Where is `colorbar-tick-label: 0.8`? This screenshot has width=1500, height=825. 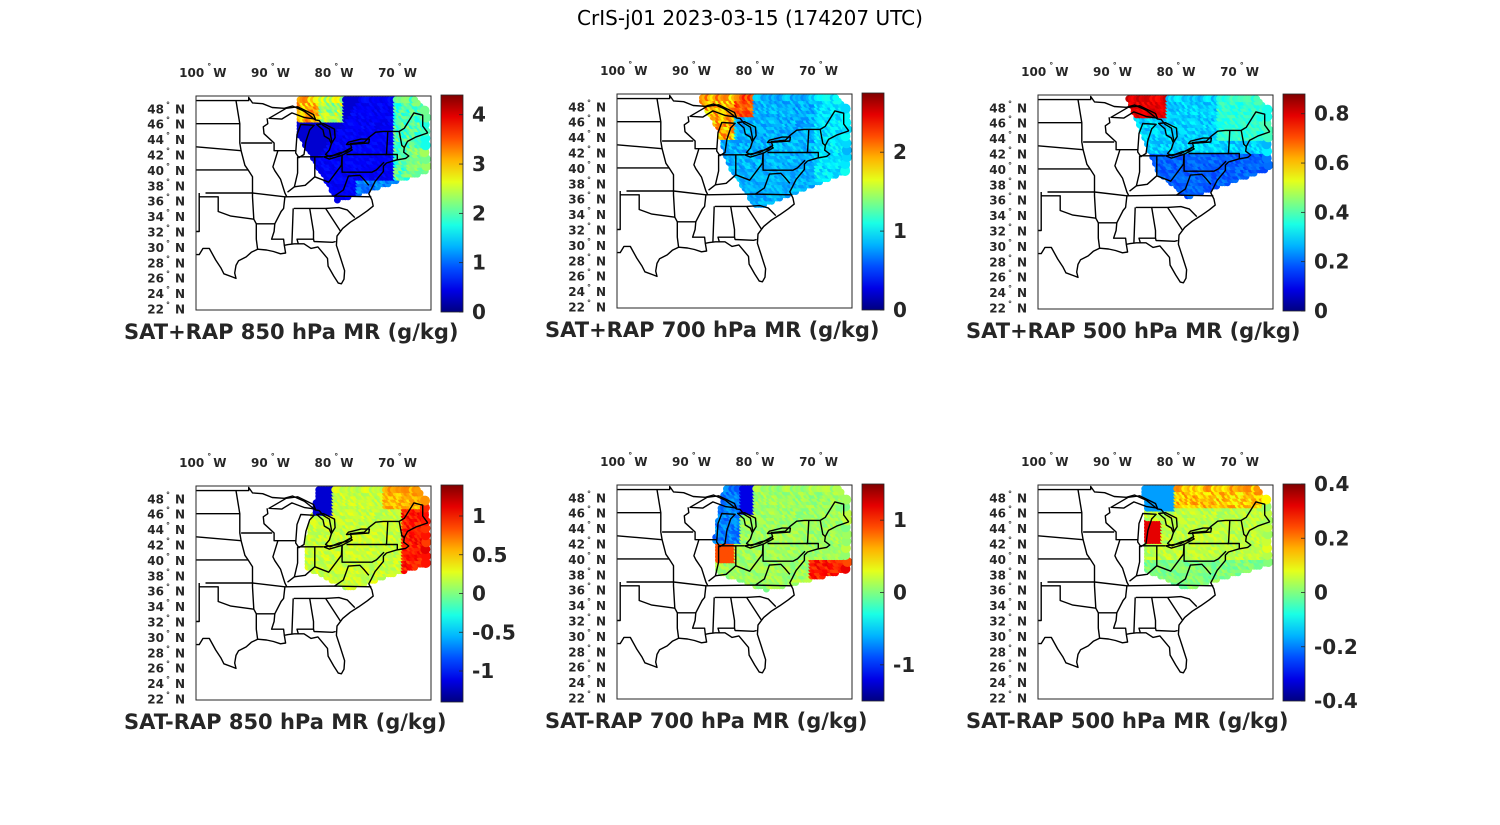 colorbar-tick-label: 0.8 is located at coordinates (1331, 114).